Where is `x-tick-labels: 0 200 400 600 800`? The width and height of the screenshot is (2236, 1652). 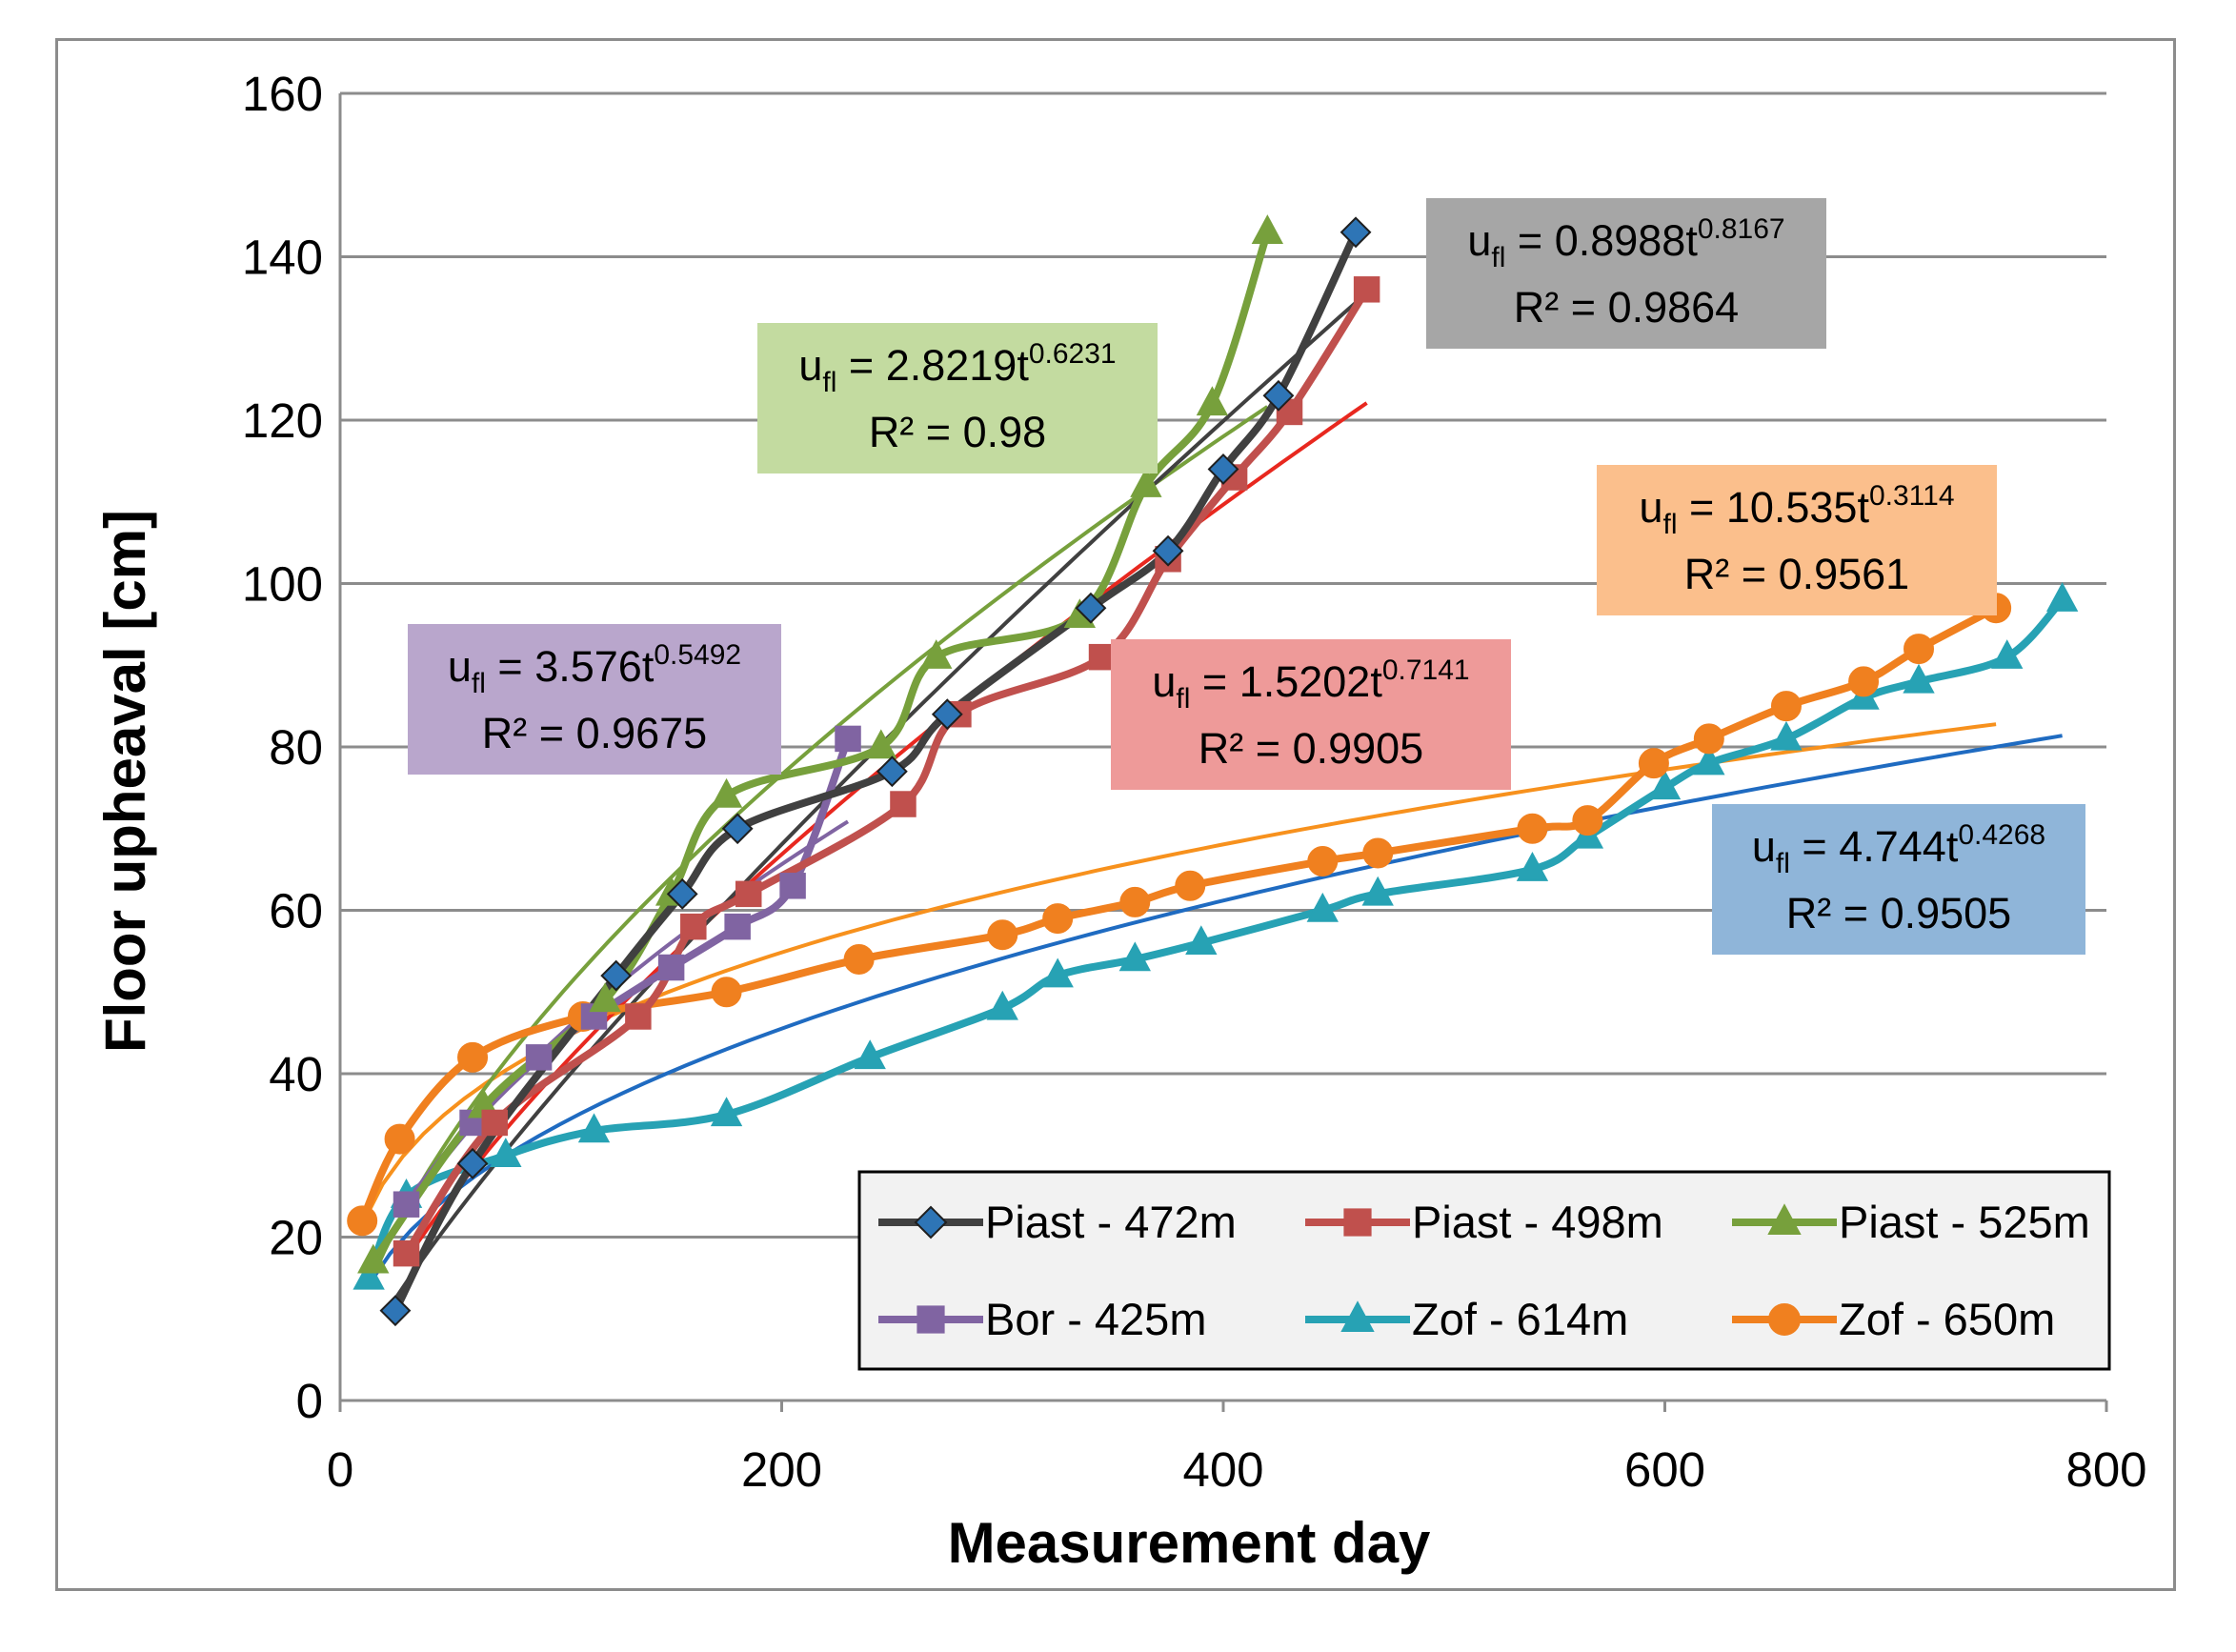
x-tick-labels: 0 200 400 600 800 is located at coordinates (1237, 1448).